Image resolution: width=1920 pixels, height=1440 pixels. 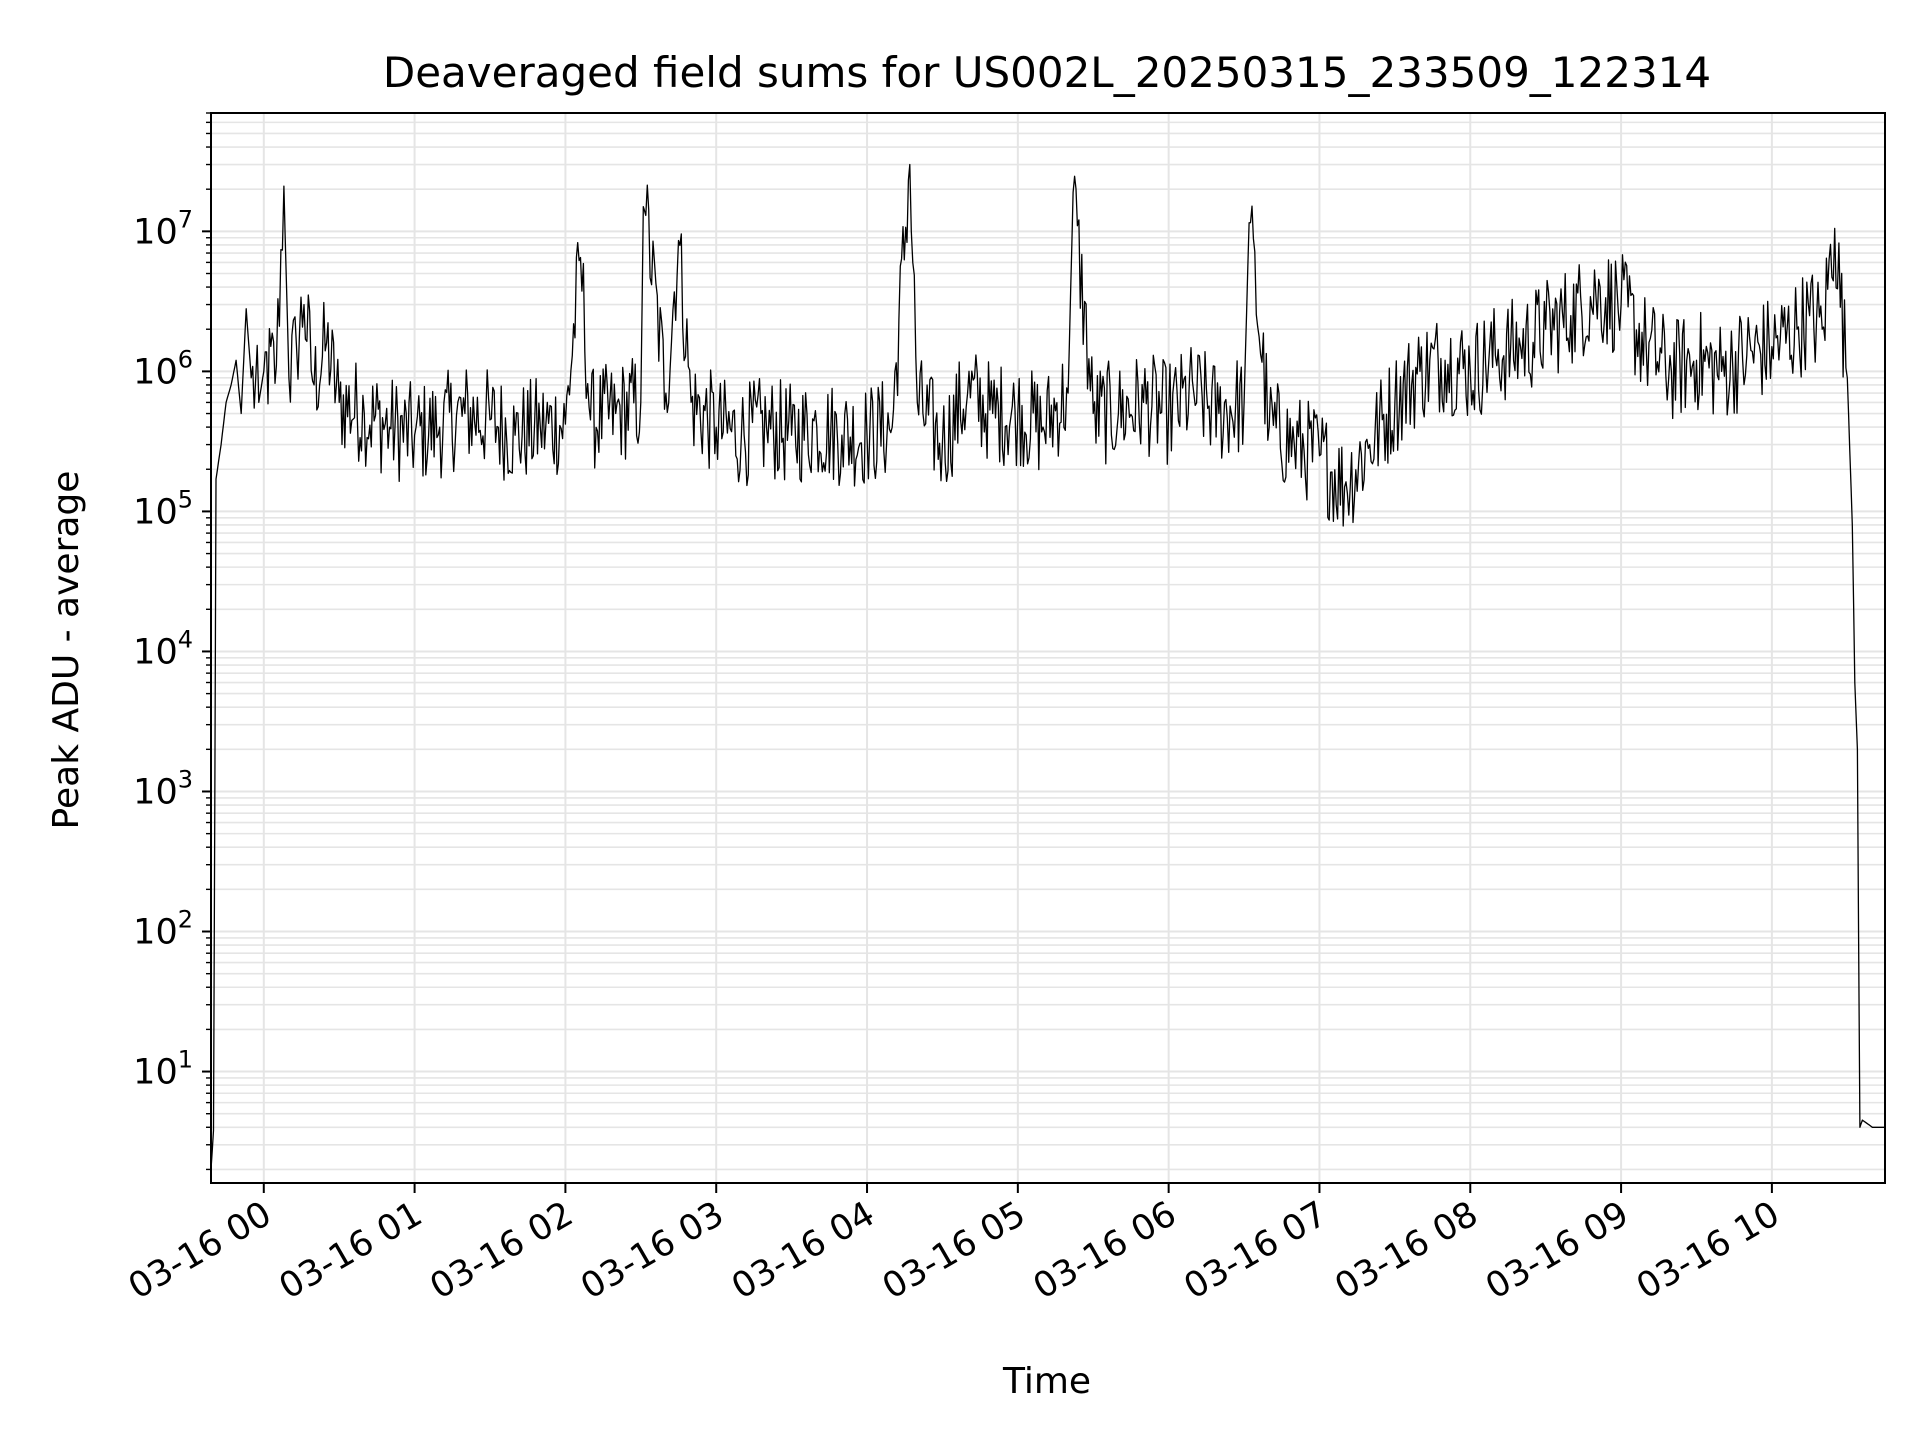 I want to click on y-tick-exponent: 5, so click(x=185, y=499).